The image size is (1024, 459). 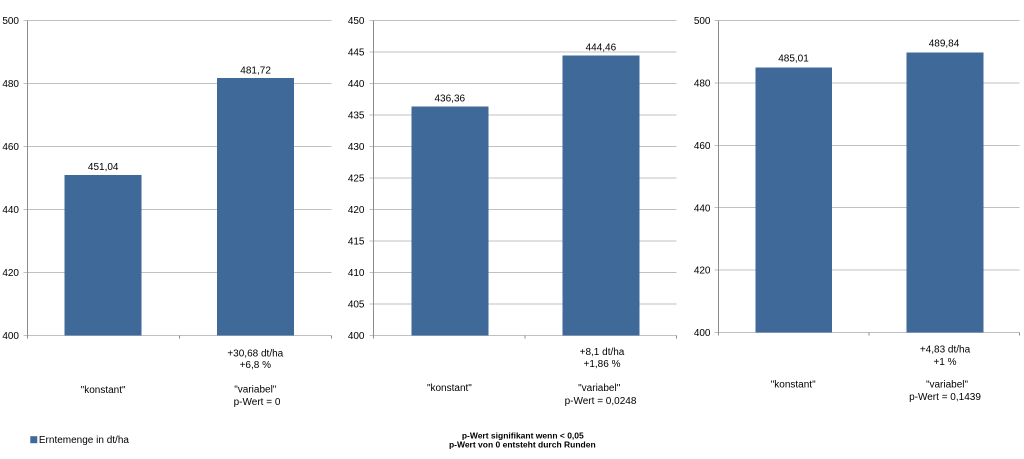 What do you see at coordinates (601, 401) in the screenshot?
I see `svg-text: p-Wert = 0,0248` at bounding box center [601, 401].